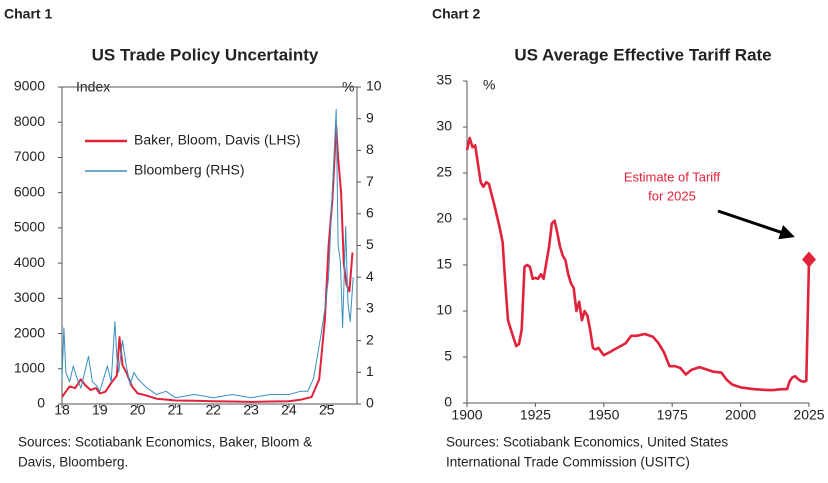 The width and height of the screenshot is (828, 483). Describe the element at coordinates (374, 86) in the screenshot. I see `y2-tick-label: 10` at that location.